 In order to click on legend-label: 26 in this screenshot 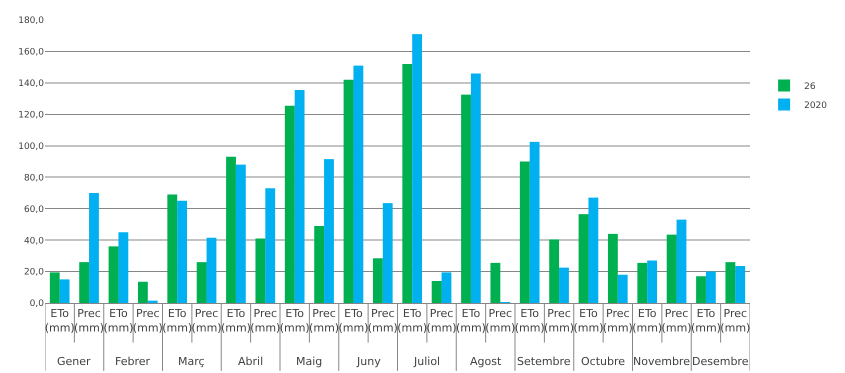, I will do `click(810, 87)`.